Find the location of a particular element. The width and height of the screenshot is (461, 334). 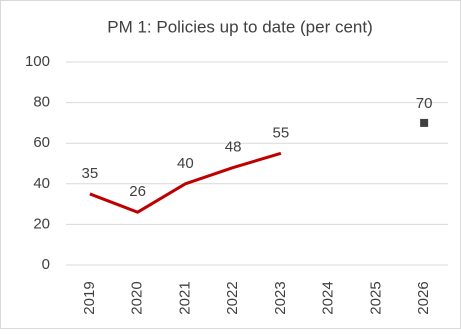

x-tick-label: 2021 is located at coordinates (184, 297).